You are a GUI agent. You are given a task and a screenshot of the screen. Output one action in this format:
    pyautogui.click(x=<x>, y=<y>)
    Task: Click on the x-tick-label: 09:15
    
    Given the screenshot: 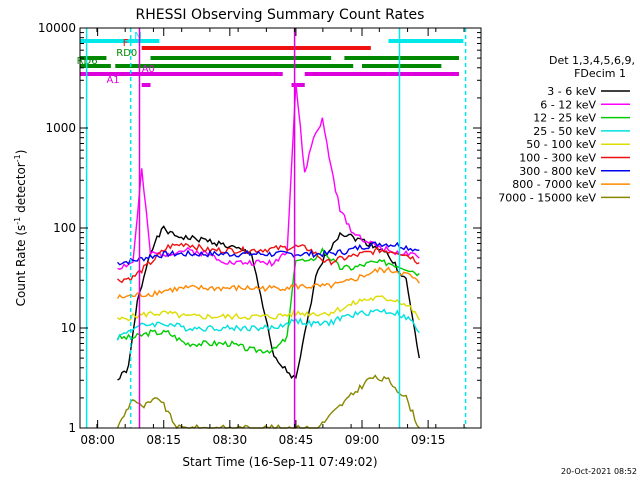 What is the action you would take?
    pyautogui.click(x=428, y=440)
    